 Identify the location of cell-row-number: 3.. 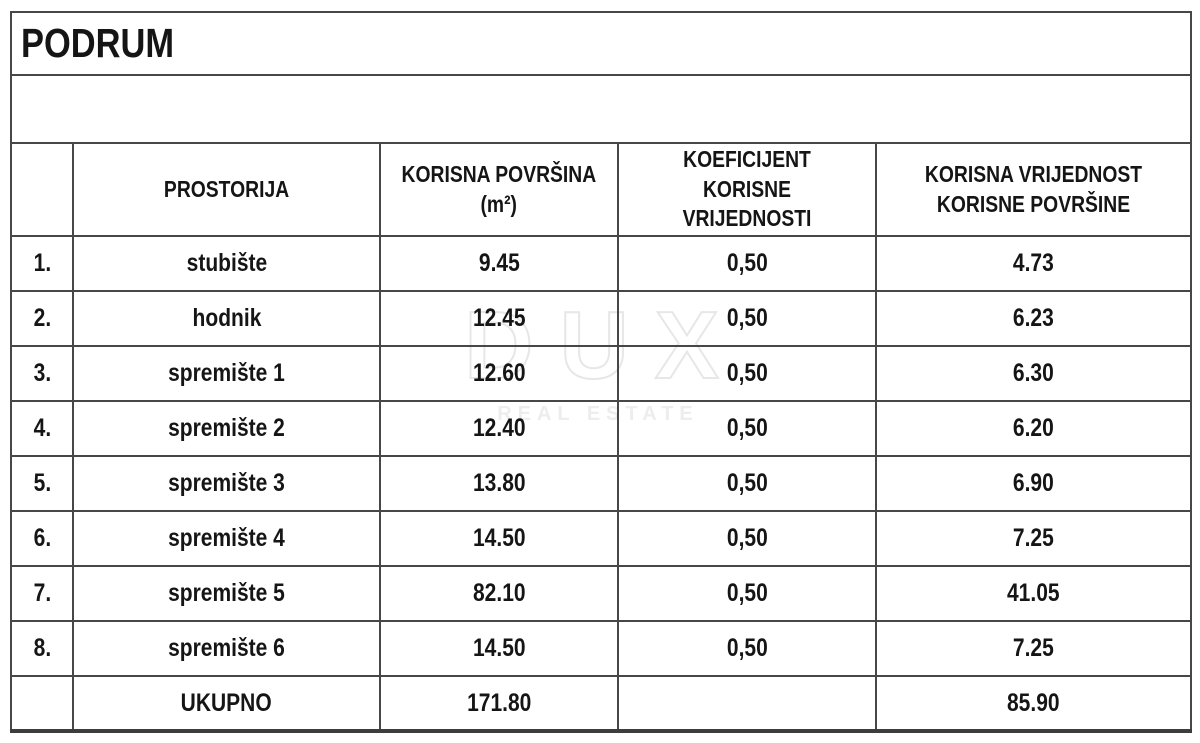
(42, 373).